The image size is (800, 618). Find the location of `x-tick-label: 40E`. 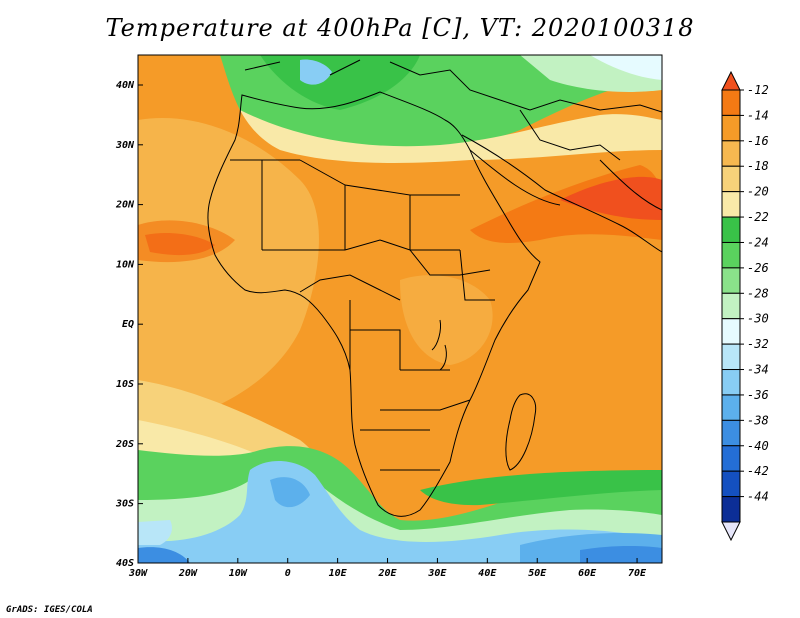

x-tick-label: 40E is located at coordinates (487, 573).